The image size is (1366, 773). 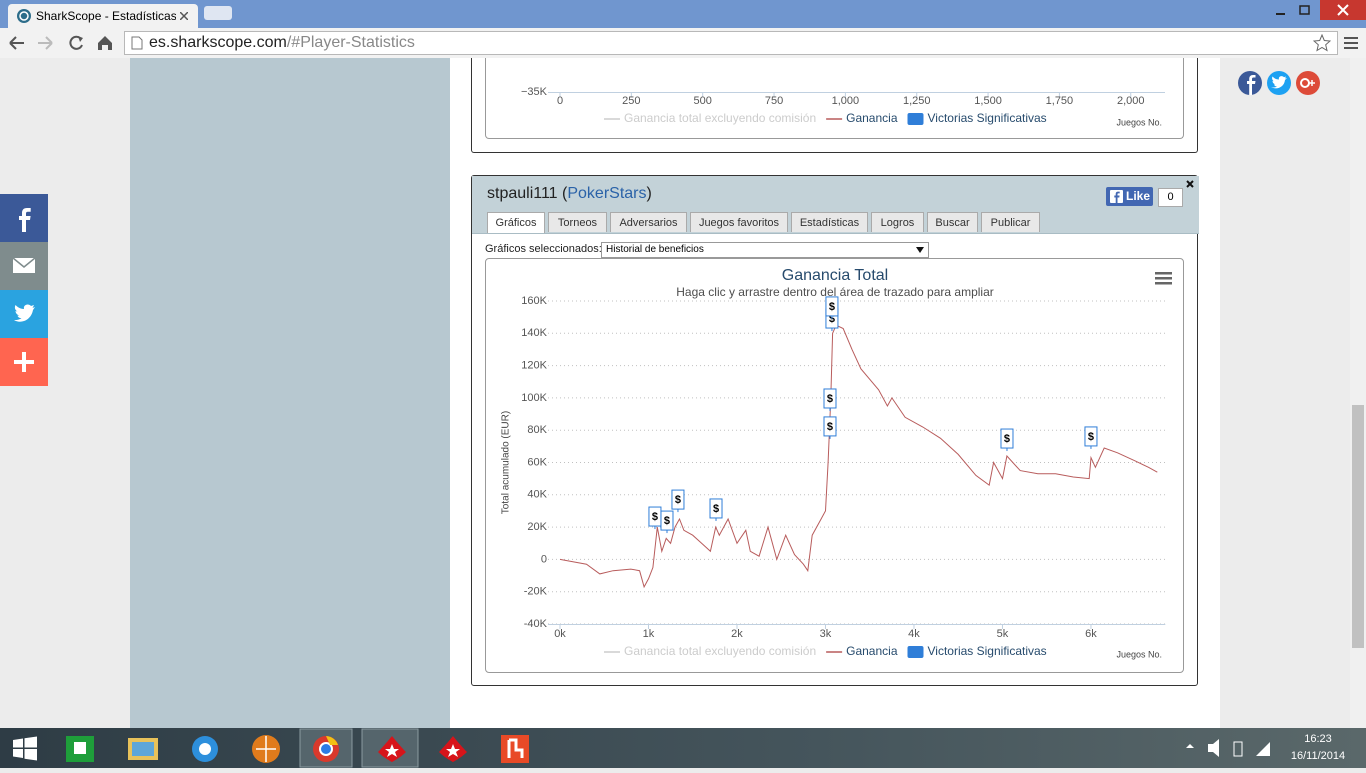 I want to click on tab: Juegos favoritos, so click(x=739, y=222).